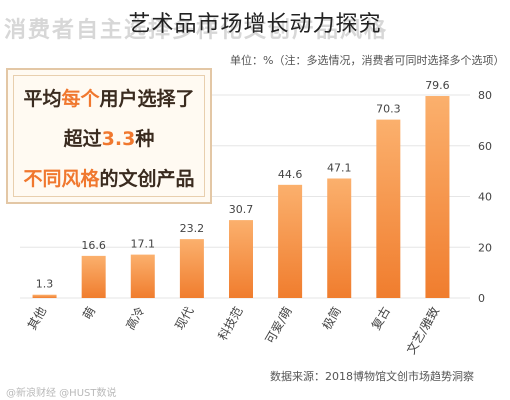 The width and height of the screenshot is (510, 400). Describe the element at coordinates (143, 244) in the screenshot. I see `bar-value-label: 17.1` at that location.